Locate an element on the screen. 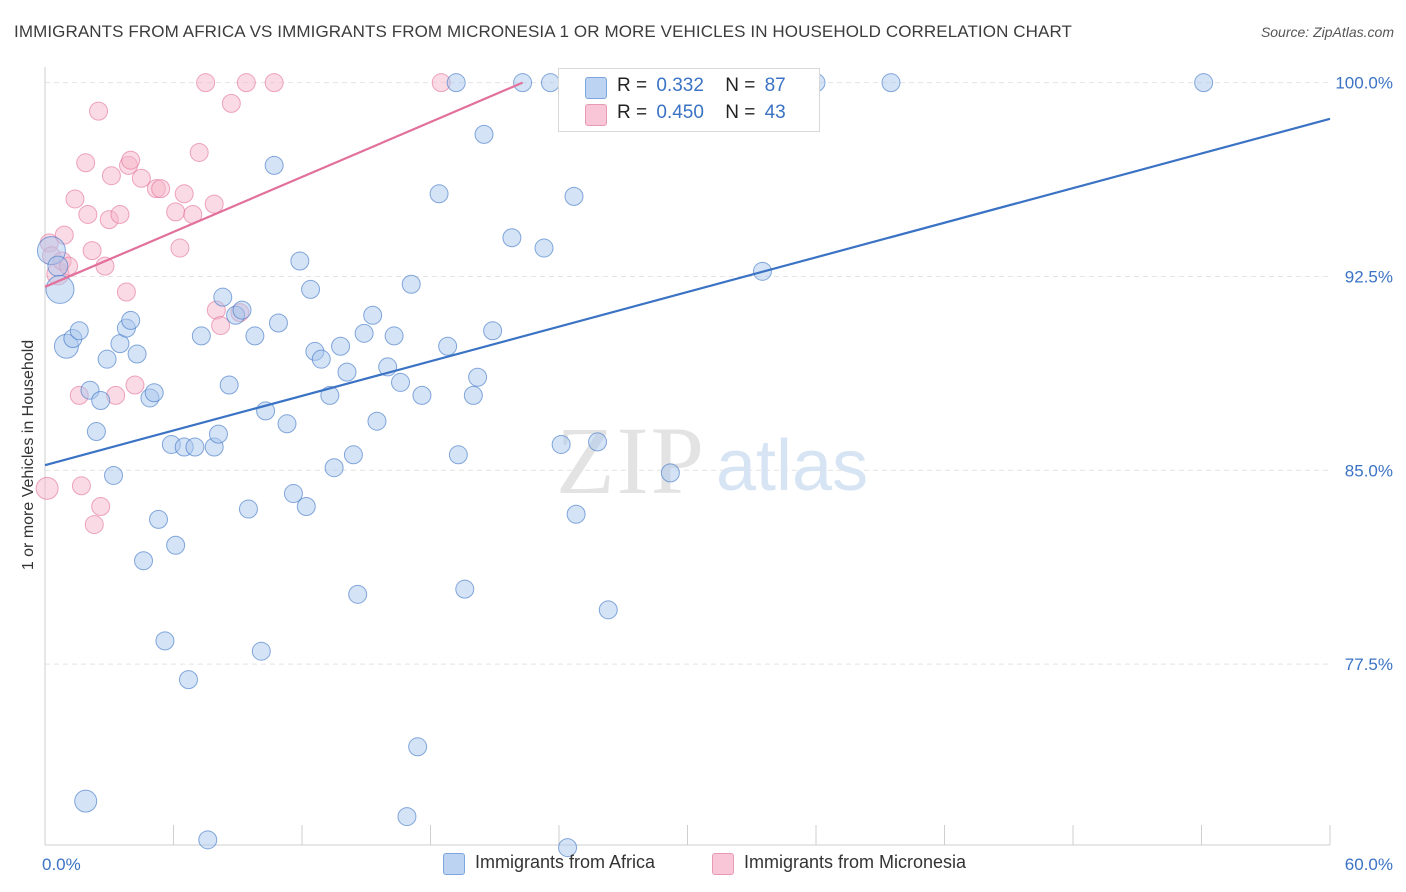 This screenshot has height=892, width=1406. x-tick-label: 0.0% is located at coordinates (61, 864).